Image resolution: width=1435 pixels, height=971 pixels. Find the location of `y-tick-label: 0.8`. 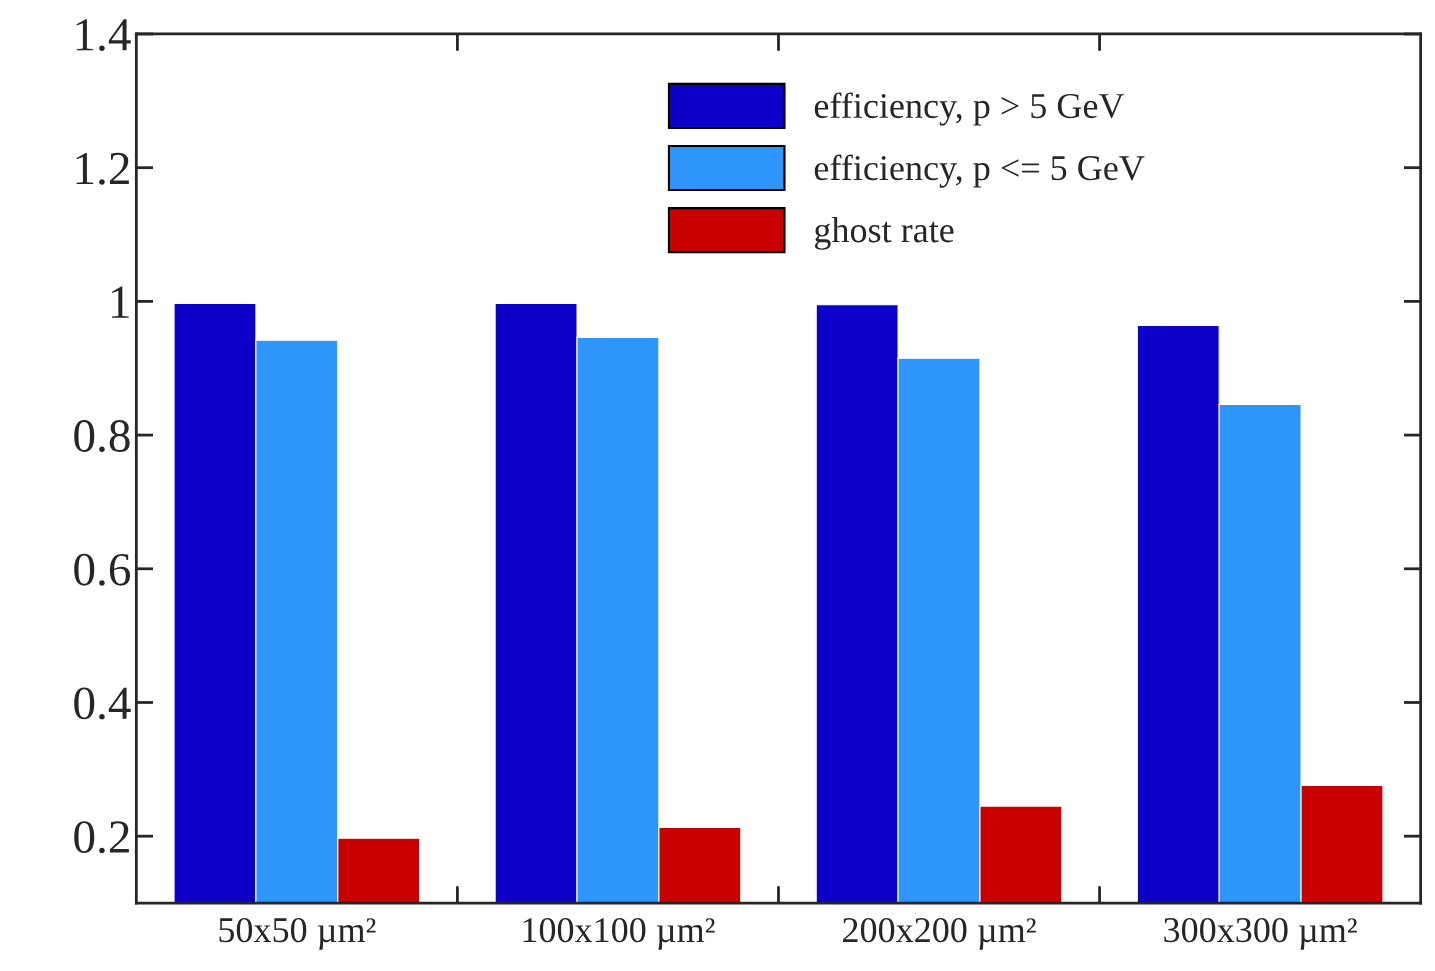

y-tick-label: 0.8 is located at coordinates (102, 436).